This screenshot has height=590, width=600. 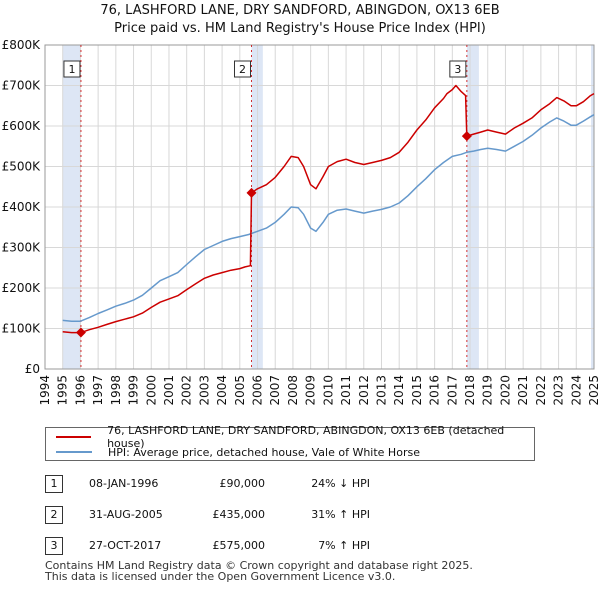 I want to click on y-tick-label: £300K, so click(x=22, y=248).